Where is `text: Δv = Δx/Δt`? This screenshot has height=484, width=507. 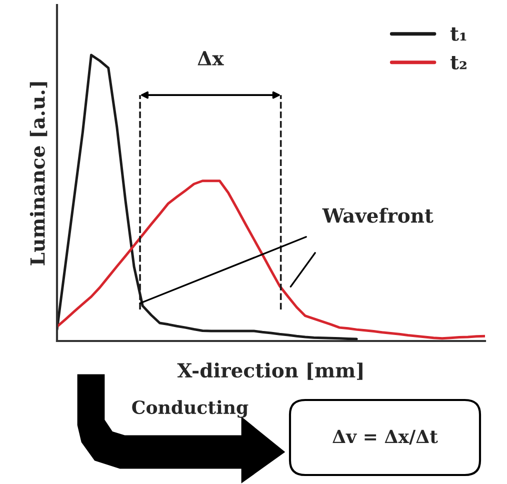
text: Δv = Δx/Δt is located at coordinates (385, 437).